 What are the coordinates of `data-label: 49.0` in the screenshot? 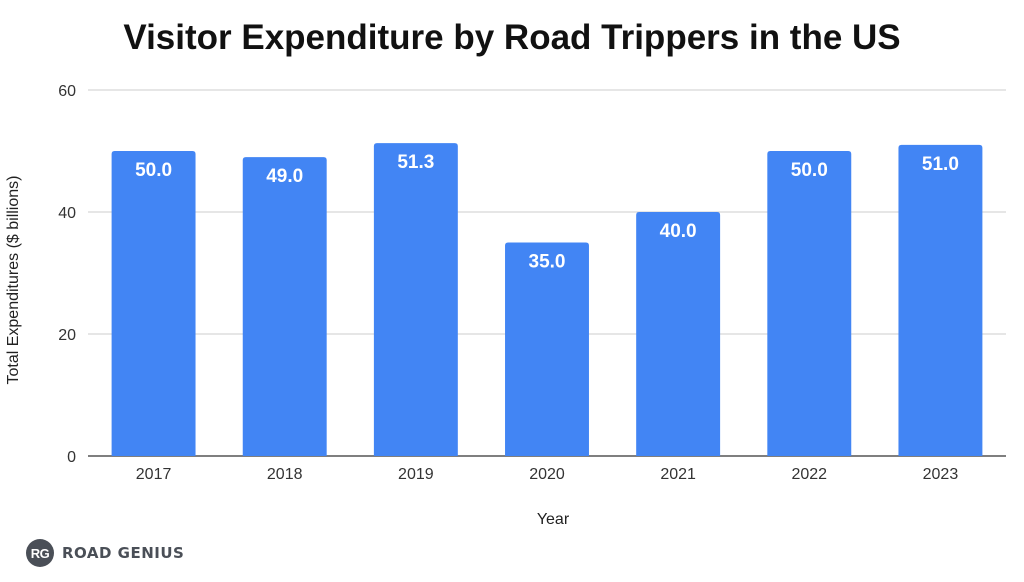 It's located at (284, 176).